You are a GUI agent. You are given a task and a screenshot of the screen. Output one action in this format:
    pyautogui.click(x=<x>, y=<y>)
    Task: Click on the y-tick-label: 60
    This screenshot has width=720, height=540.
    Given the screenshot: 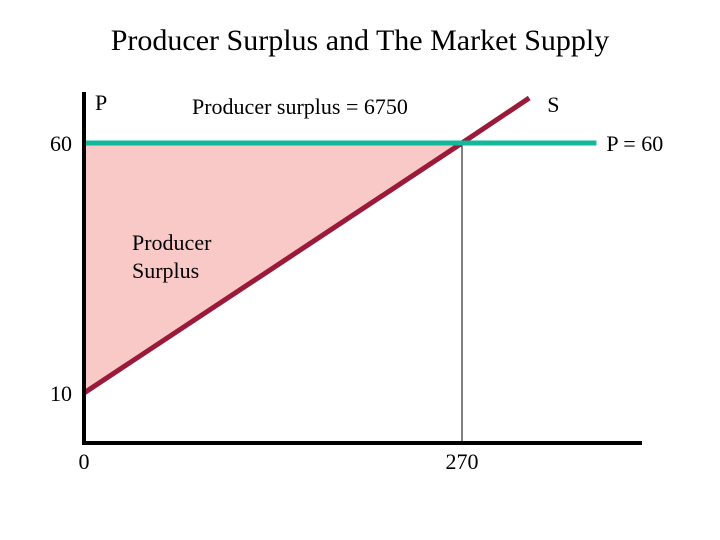 What is the action you would take?
    pyautogui.click(x=61, y=143)
    